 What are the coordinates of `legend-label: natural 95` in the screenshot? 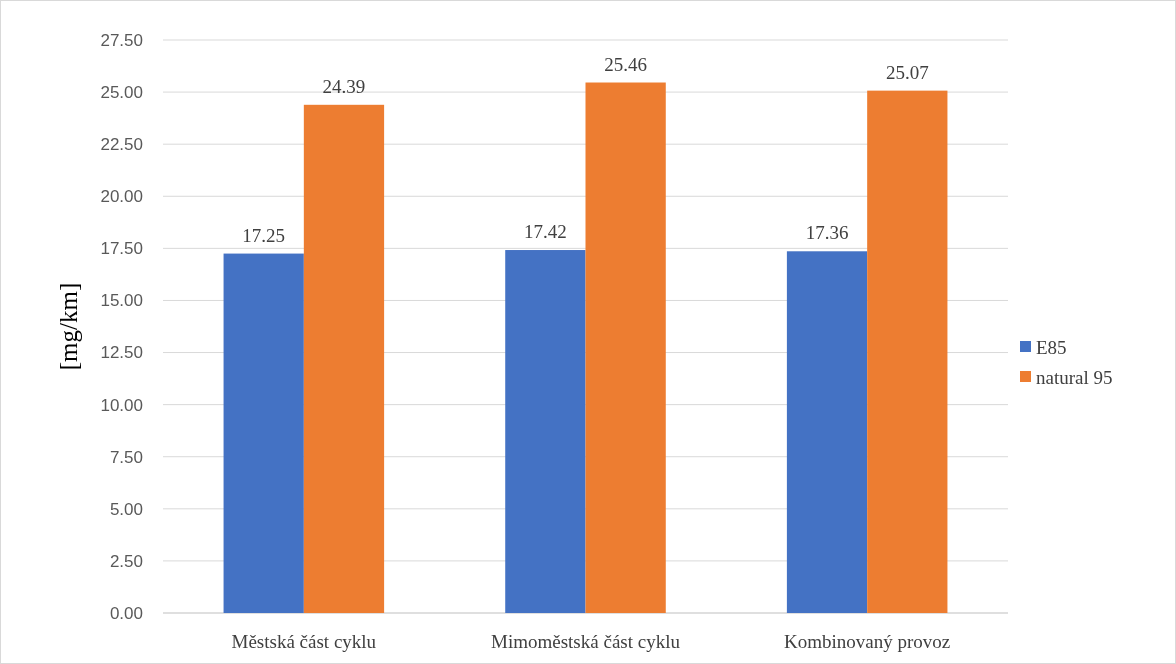 It's located at (1074, 377).